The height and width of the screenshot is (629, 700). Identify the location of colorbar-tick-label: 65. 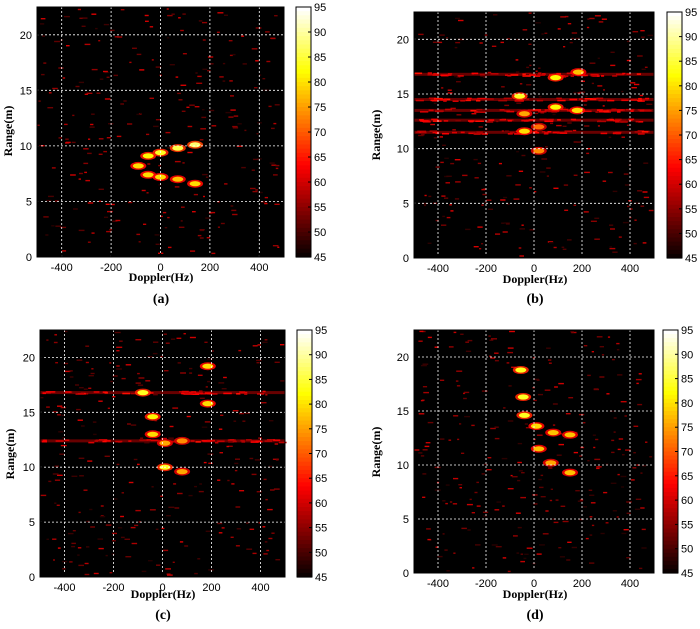
(320, 158).